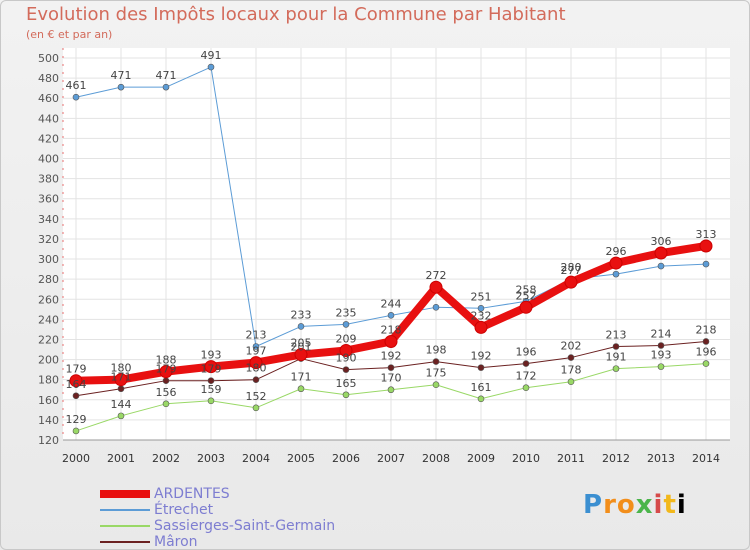  Describe the element at coordinates (48, 420) in the screenshot. I see `y-tick-label: 140` at that location.